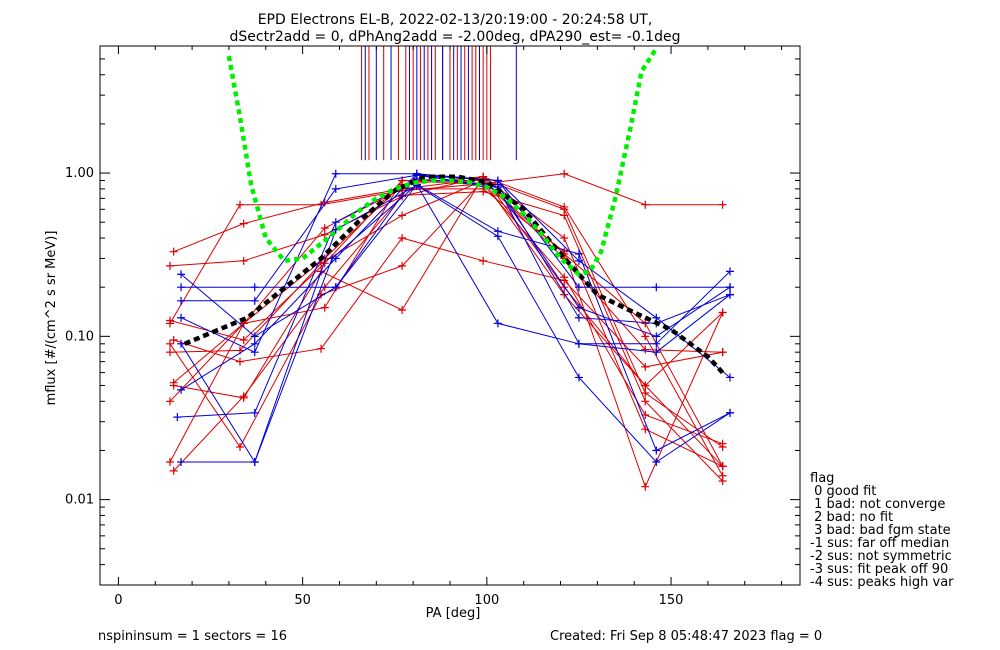 Image resolution: width=1000 pixels, height=650 pixels. What do you see at coordinates (671, 600) in the screenshot?
I see `x-tick-label-3: 150` at bounding box center [671, 600].